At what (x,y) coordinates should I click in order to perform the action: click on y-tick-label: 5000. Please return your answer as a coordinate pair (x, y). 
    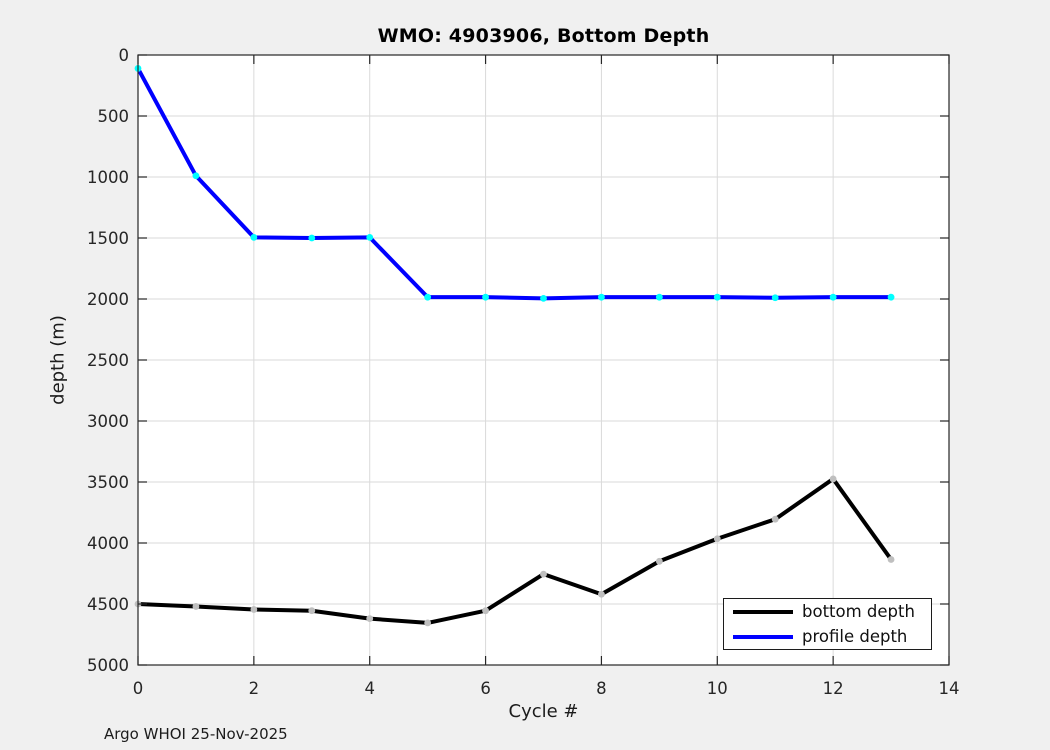
    Looking at the image, I should click on (108, 665).